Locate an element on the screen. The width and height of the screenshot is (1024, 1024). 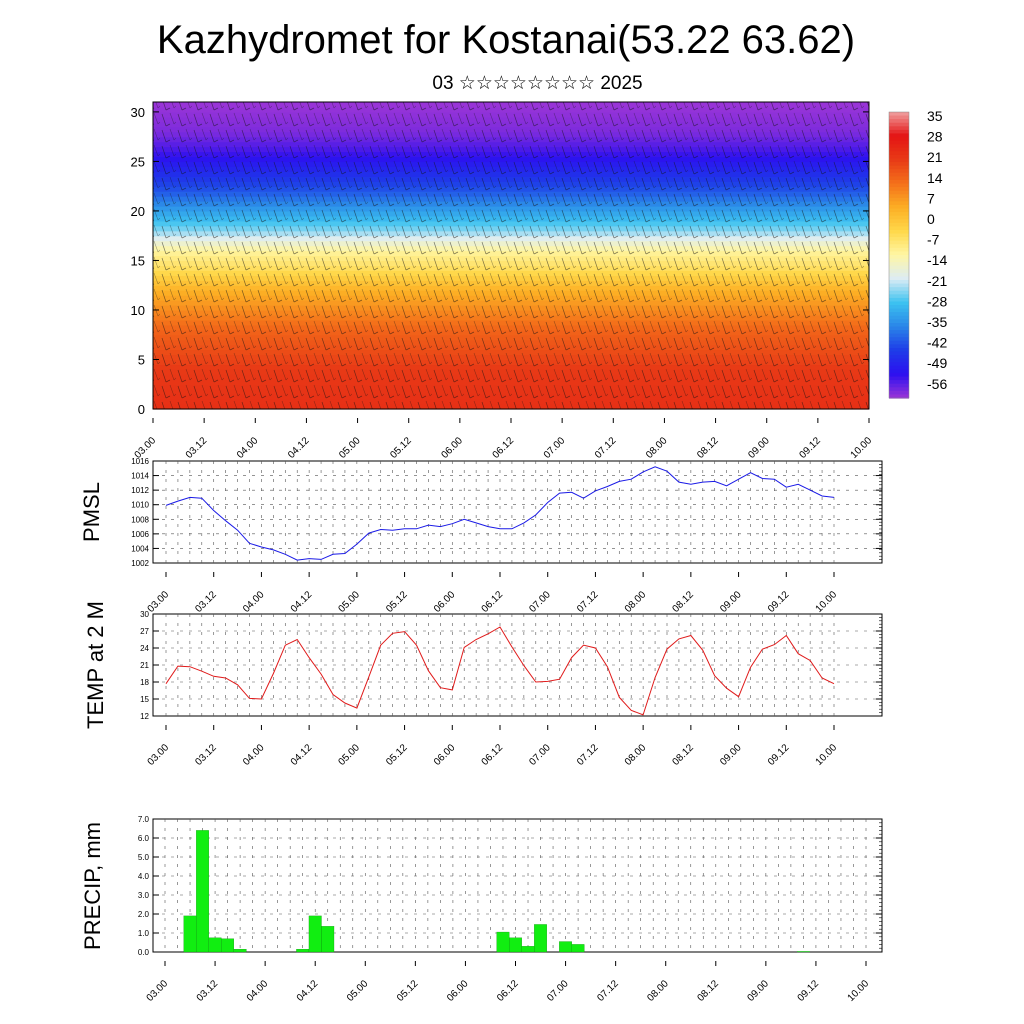
heat-y-tick-label: 10 is located at coordinates (138, 310).